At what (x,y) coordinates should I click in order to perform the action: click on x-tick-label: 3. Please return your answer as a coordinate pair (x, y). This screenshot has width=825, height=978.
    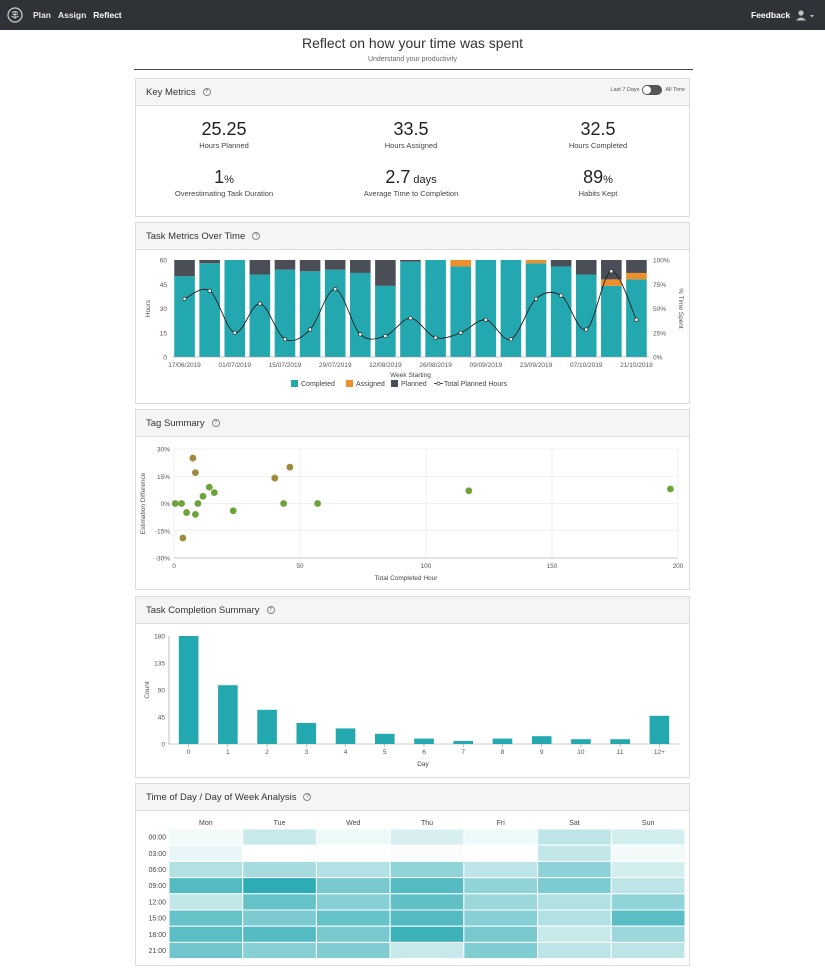
    Looking at the image, I should click on (306, 752).